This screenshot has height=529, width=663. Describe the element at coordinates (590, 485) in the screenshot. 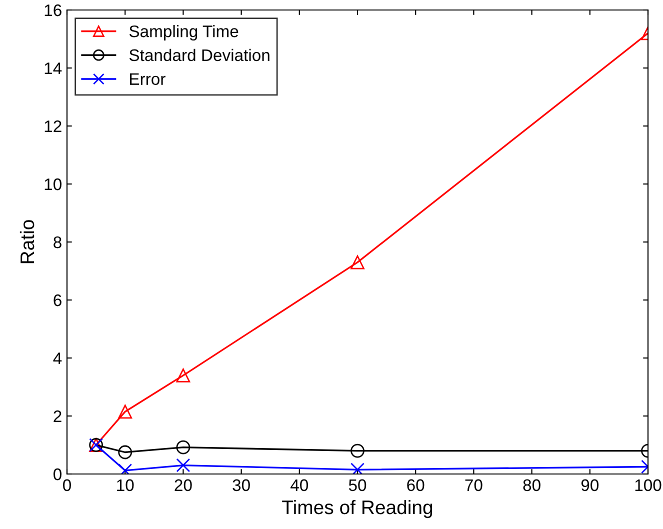

I see `x-tick-label: 90` at that location.